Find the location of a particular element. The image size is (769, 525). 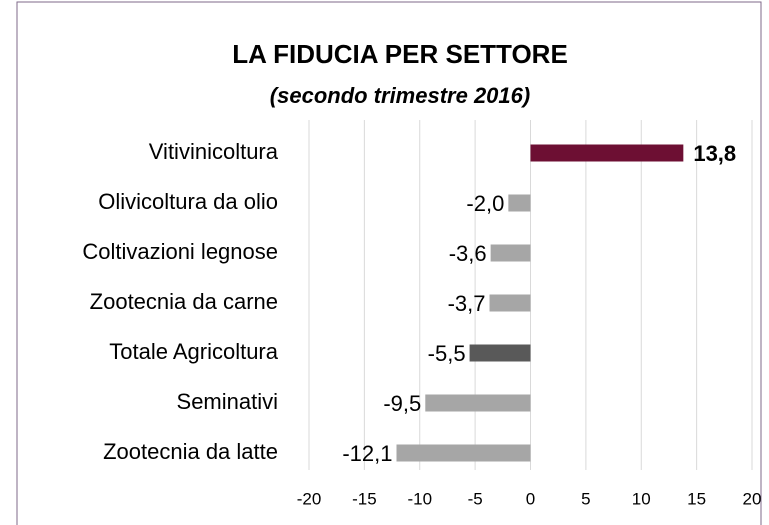

x-tick-label: -20 is located at coordinates (309, 498).